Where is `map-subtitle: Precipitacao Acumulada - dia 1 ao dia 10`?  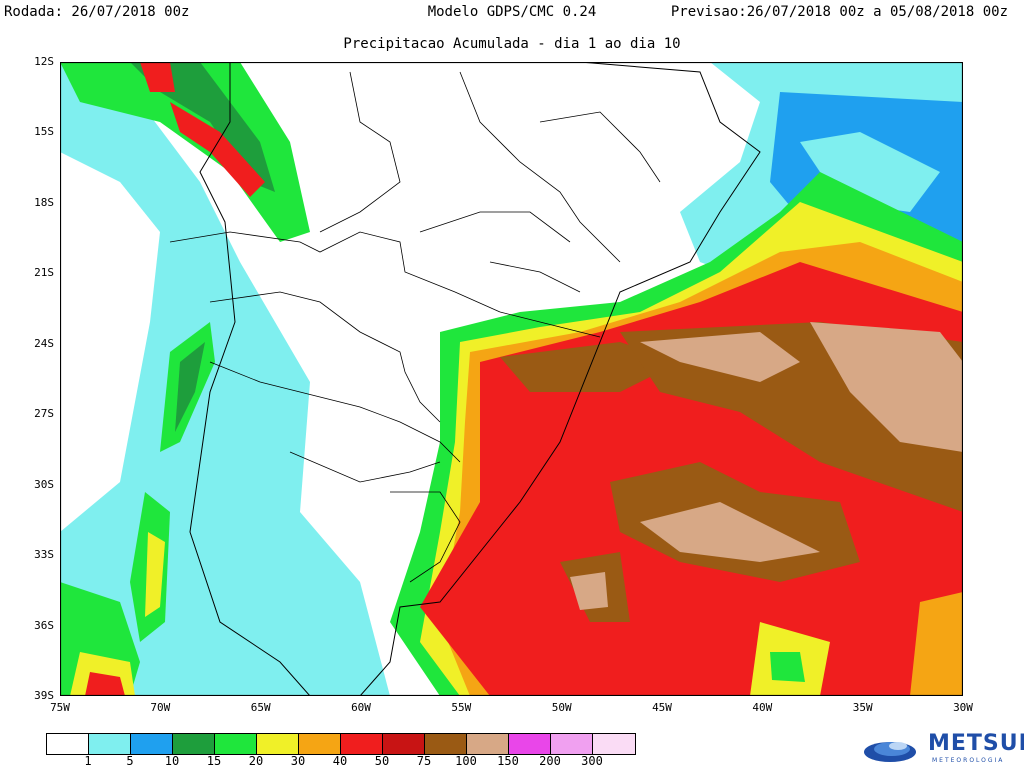 map-subtitle: Precipitacao Acumulada - dia 1 ao dia 10 is located at coordinates (512, 44).